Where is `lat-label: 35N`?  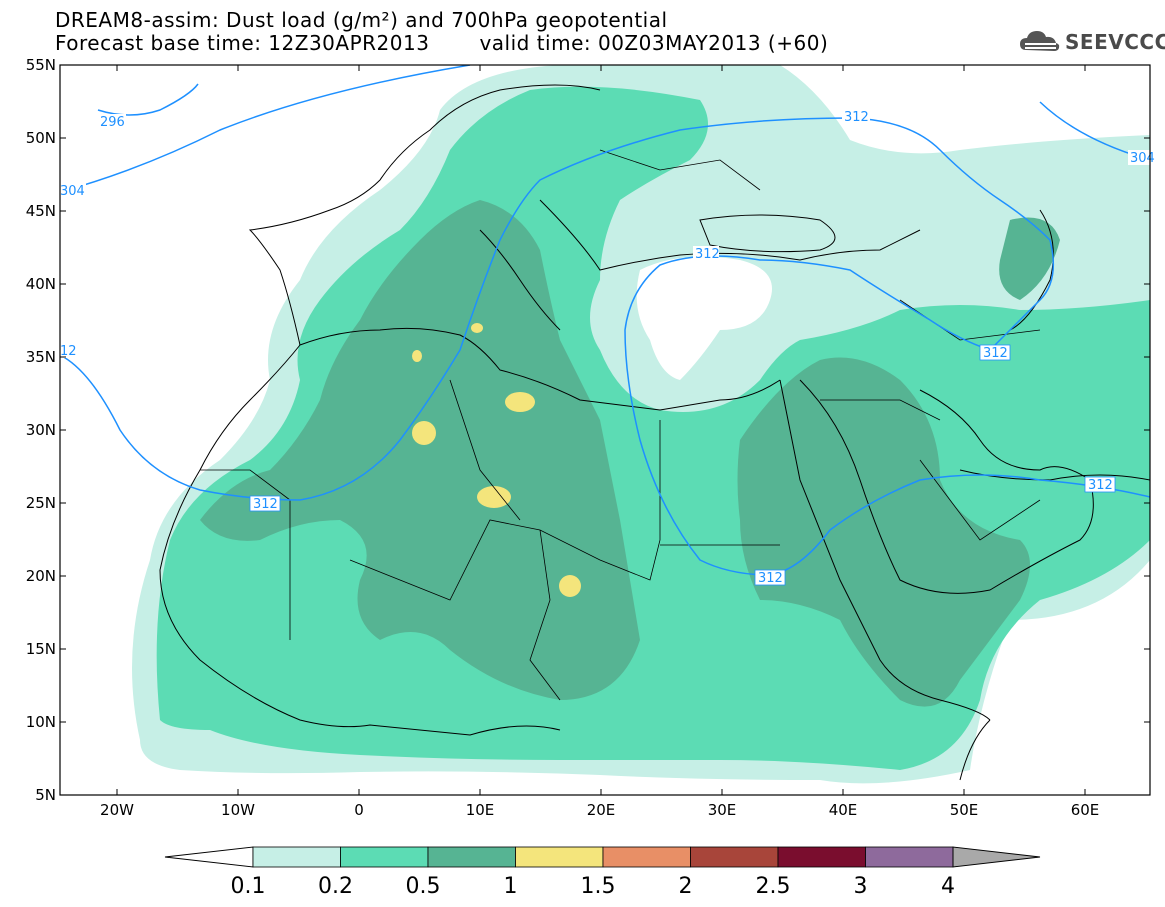 lat-label: 35N is located at coordinates (41, 357).